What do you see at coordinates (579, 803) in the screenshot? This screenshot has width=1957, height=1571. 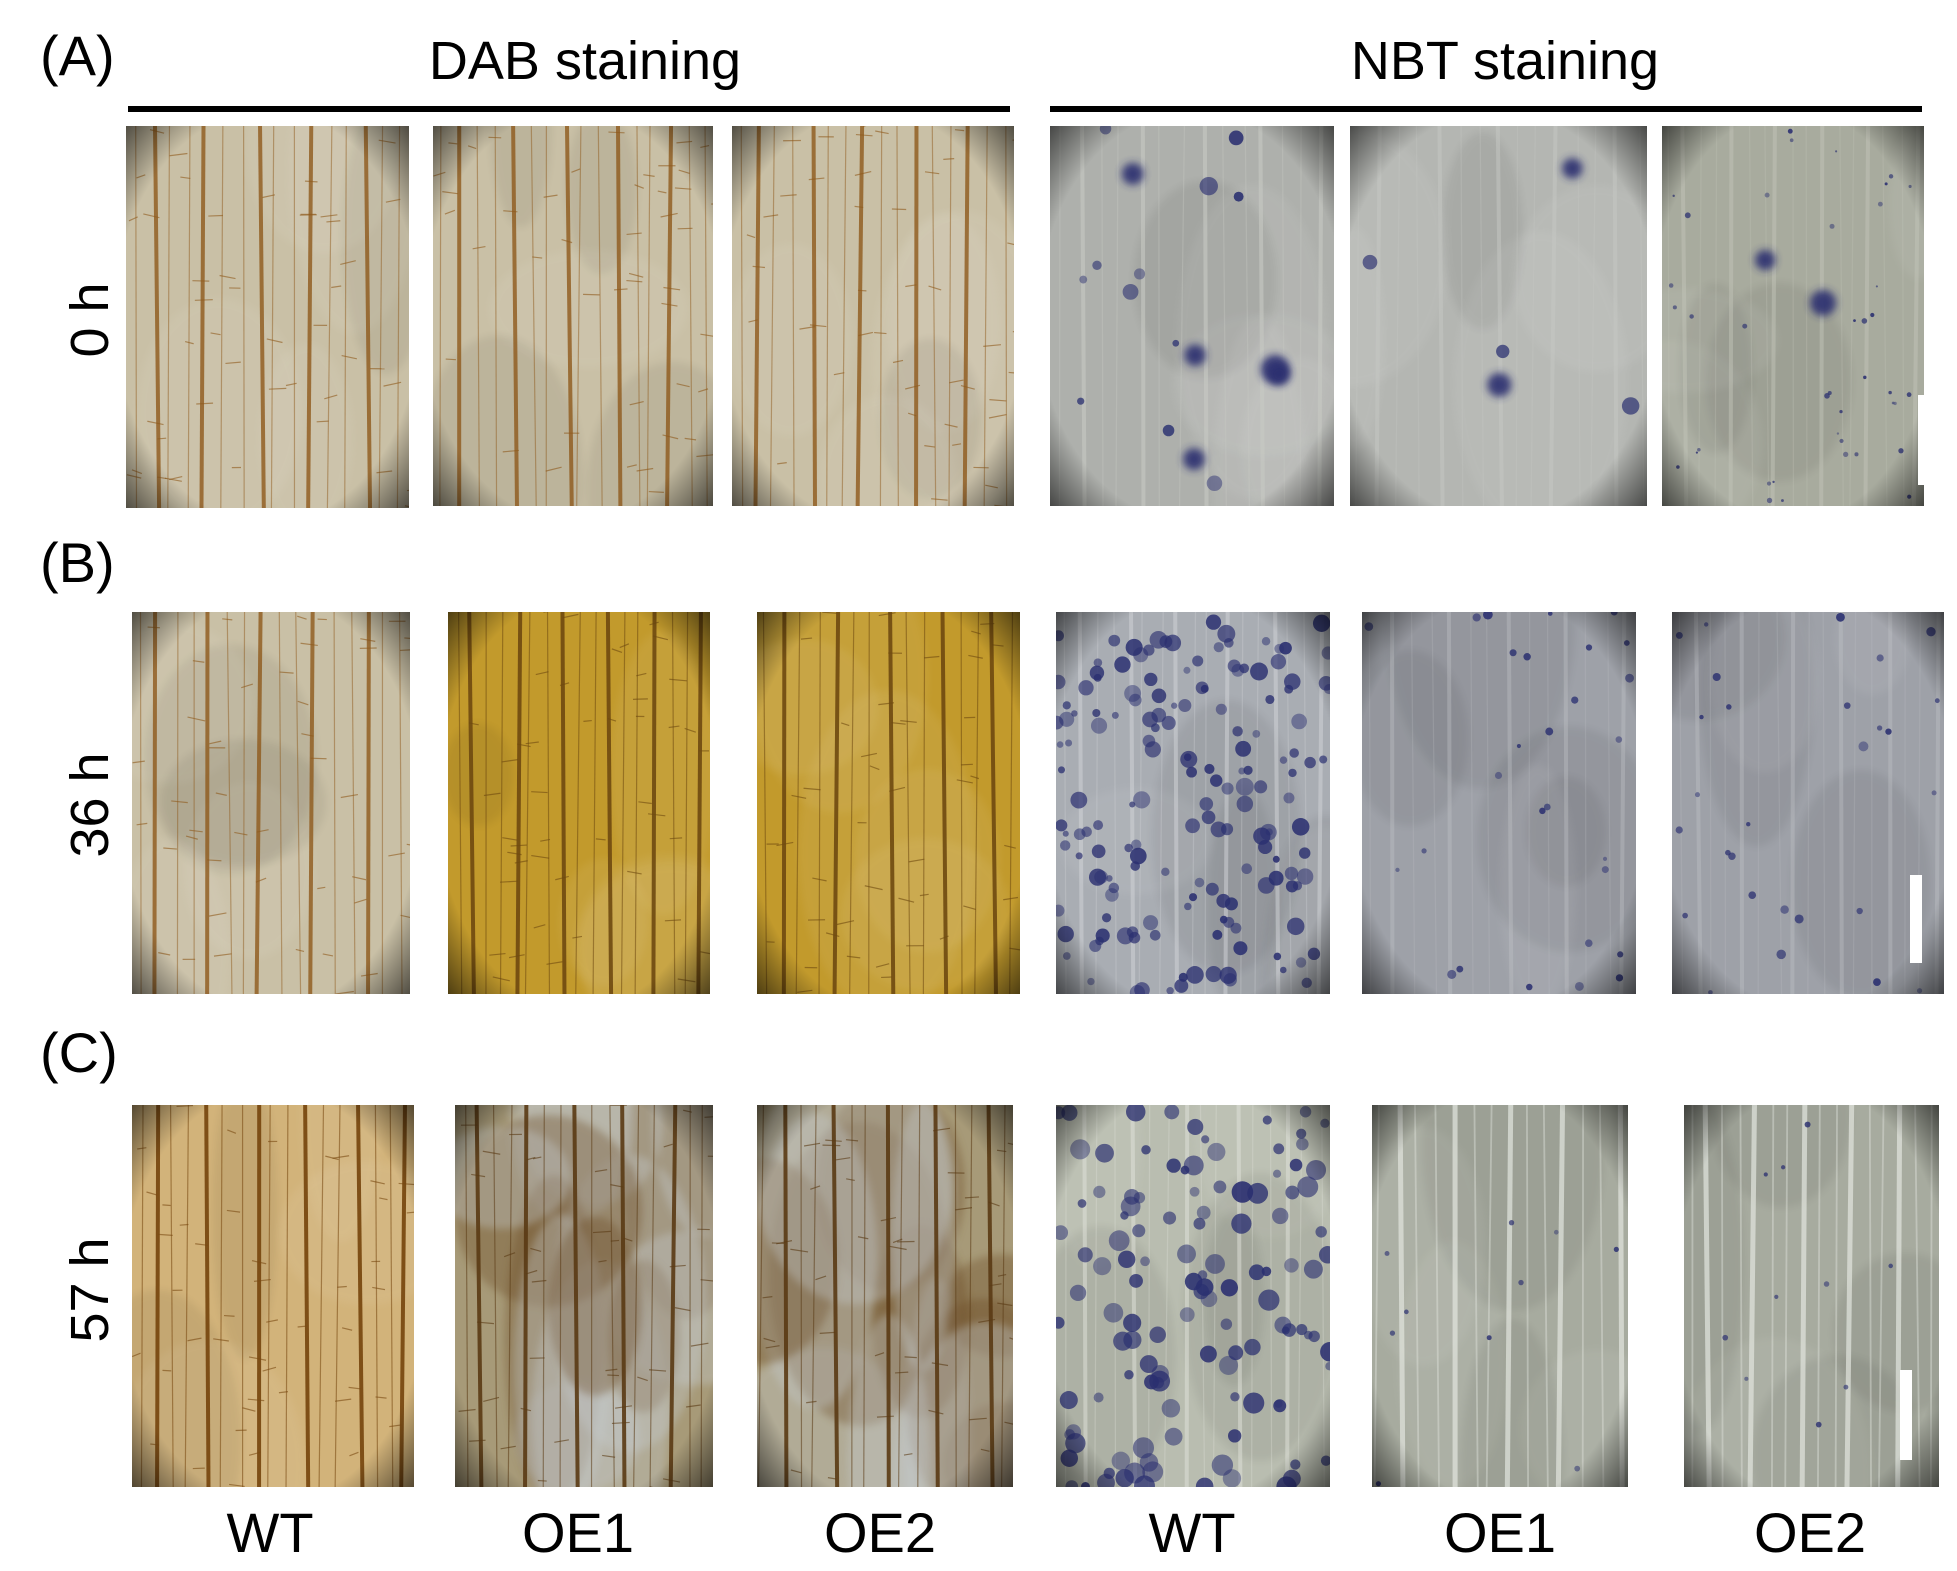 I see `leaf-image-r2-c2` at bounding box center [579, 803].